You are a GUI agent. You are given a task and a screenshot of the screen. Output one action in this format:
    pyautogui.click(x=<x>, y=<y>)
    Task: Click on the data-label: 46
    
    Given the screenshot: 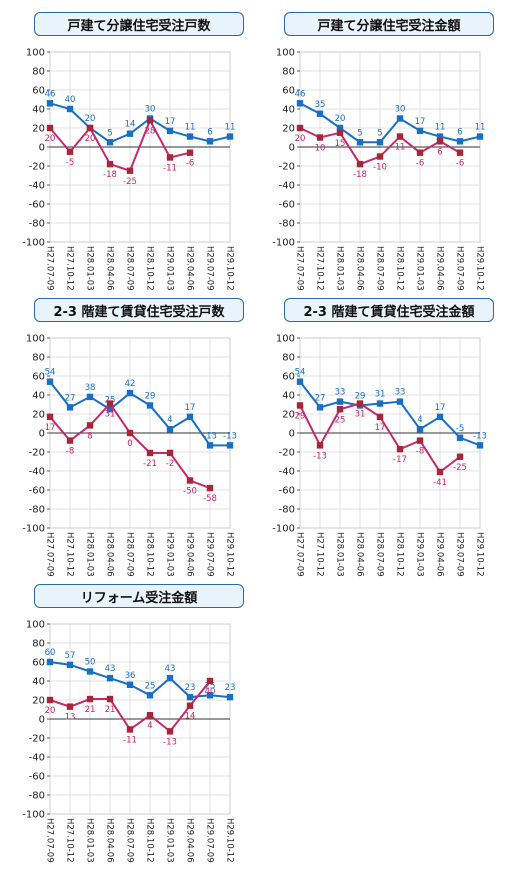 What is the action you would take?
    pyautogui.click(x=300, y=94)
    